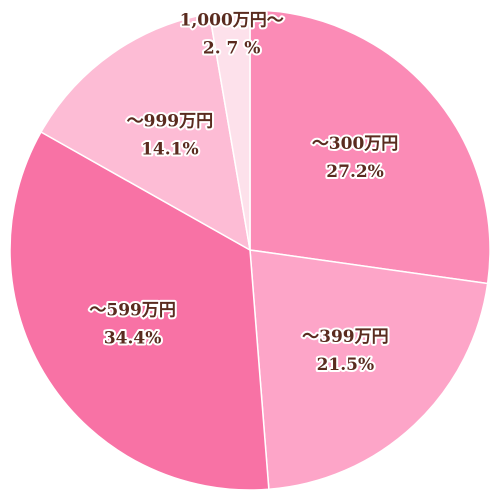  Describe the element at coordinates (133, 338) in the screenshot. I see `slice-value: 34.4%` at that location.